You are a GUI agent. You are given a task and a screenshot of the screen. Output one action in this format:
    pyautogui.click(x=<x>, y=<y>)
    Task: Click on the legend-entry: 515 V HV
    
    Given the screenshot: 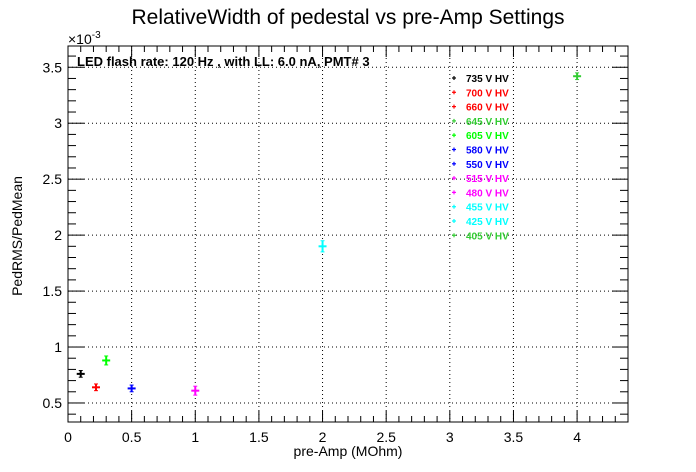 What is the action you would take?
    pyautogui.click(x=480, y=179)
    